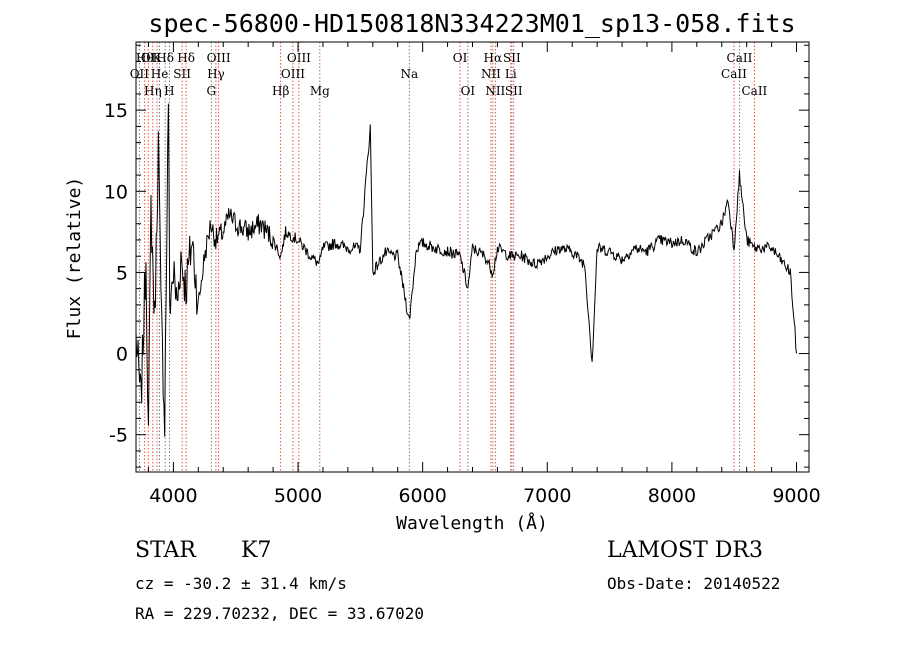  Describe the element at coordinates (280, 91) in the screenshot. I see `line-marker-label: Hβ` at that location.